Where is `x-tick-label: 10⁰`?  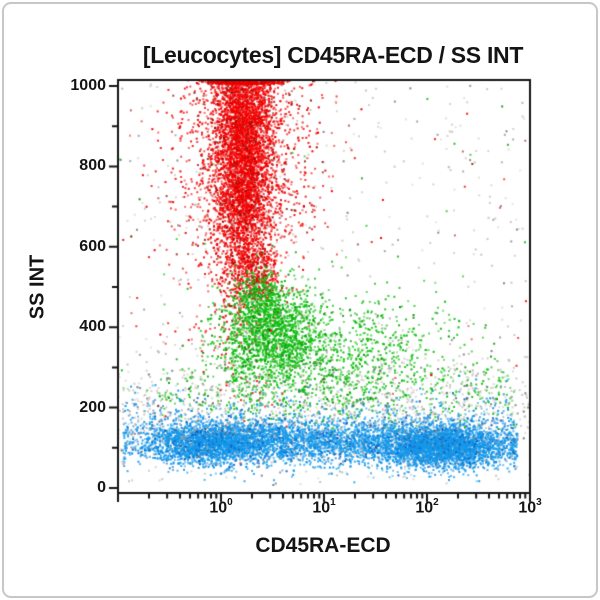
x-tick-label: 10⁰ is located at coordinates (221, 507).